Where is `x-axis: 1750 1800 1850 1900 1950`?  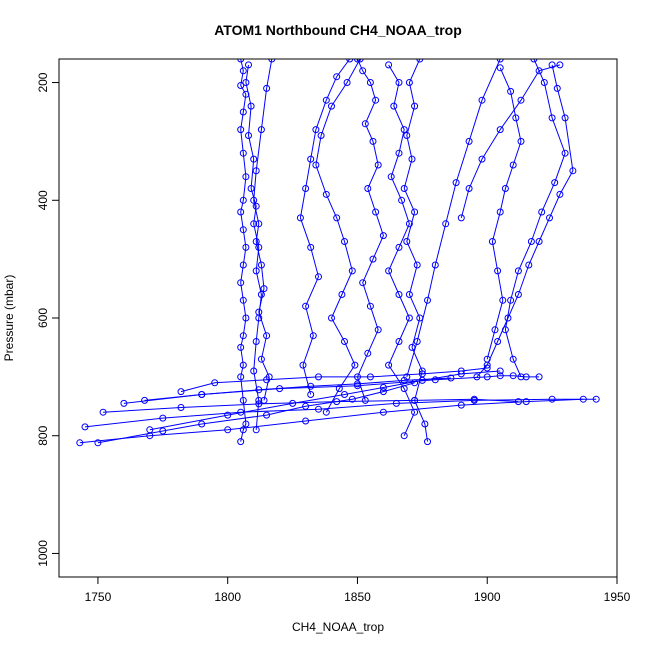
x-axis: 1750 1800 1850 1900 1950 is located at coordinates (358, 590).